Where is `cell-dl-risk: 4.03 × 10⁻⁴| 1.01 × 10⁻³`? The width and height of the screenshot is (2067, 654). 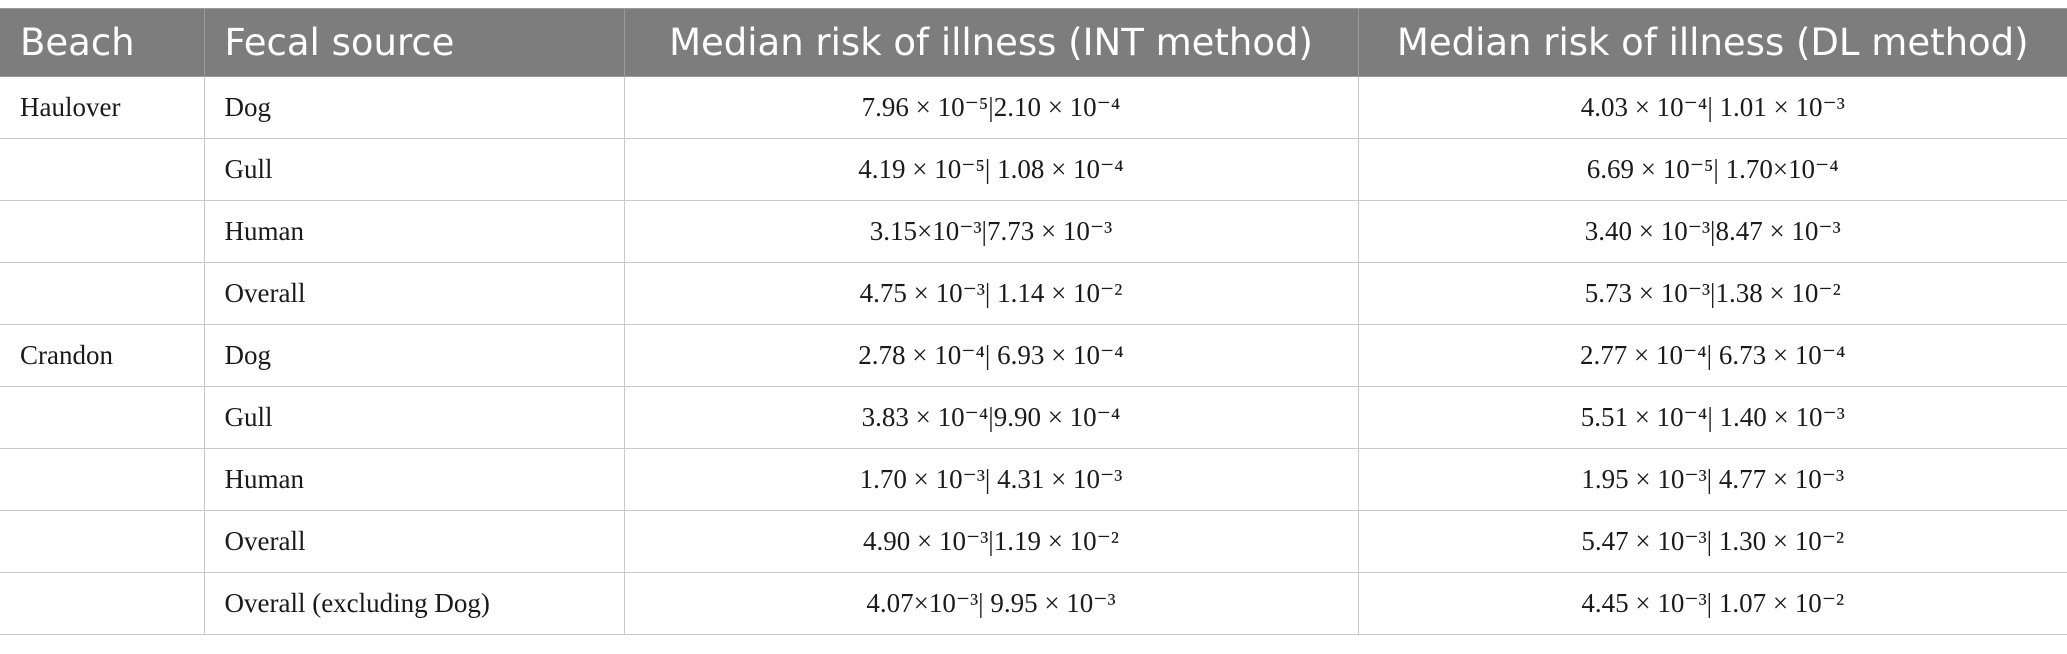 cell-dl-risk: 4.03 × 10⁻⁴| 1.01 × 10⁻³ is located at coordinates (1712, 107).